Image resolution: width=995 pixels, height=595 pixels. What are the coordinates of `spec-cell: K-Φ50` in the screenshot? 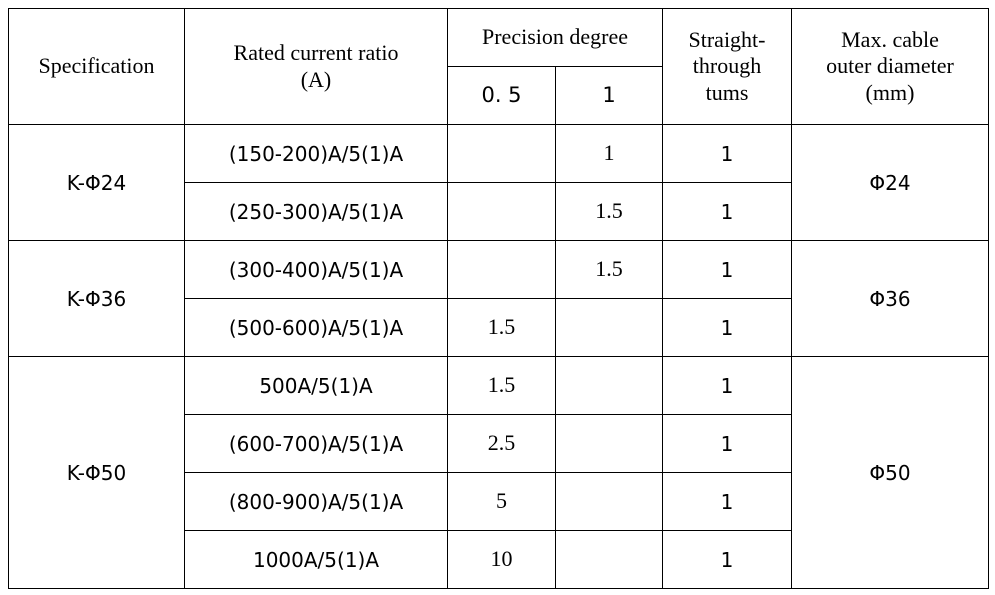 It's located at (96, 472).